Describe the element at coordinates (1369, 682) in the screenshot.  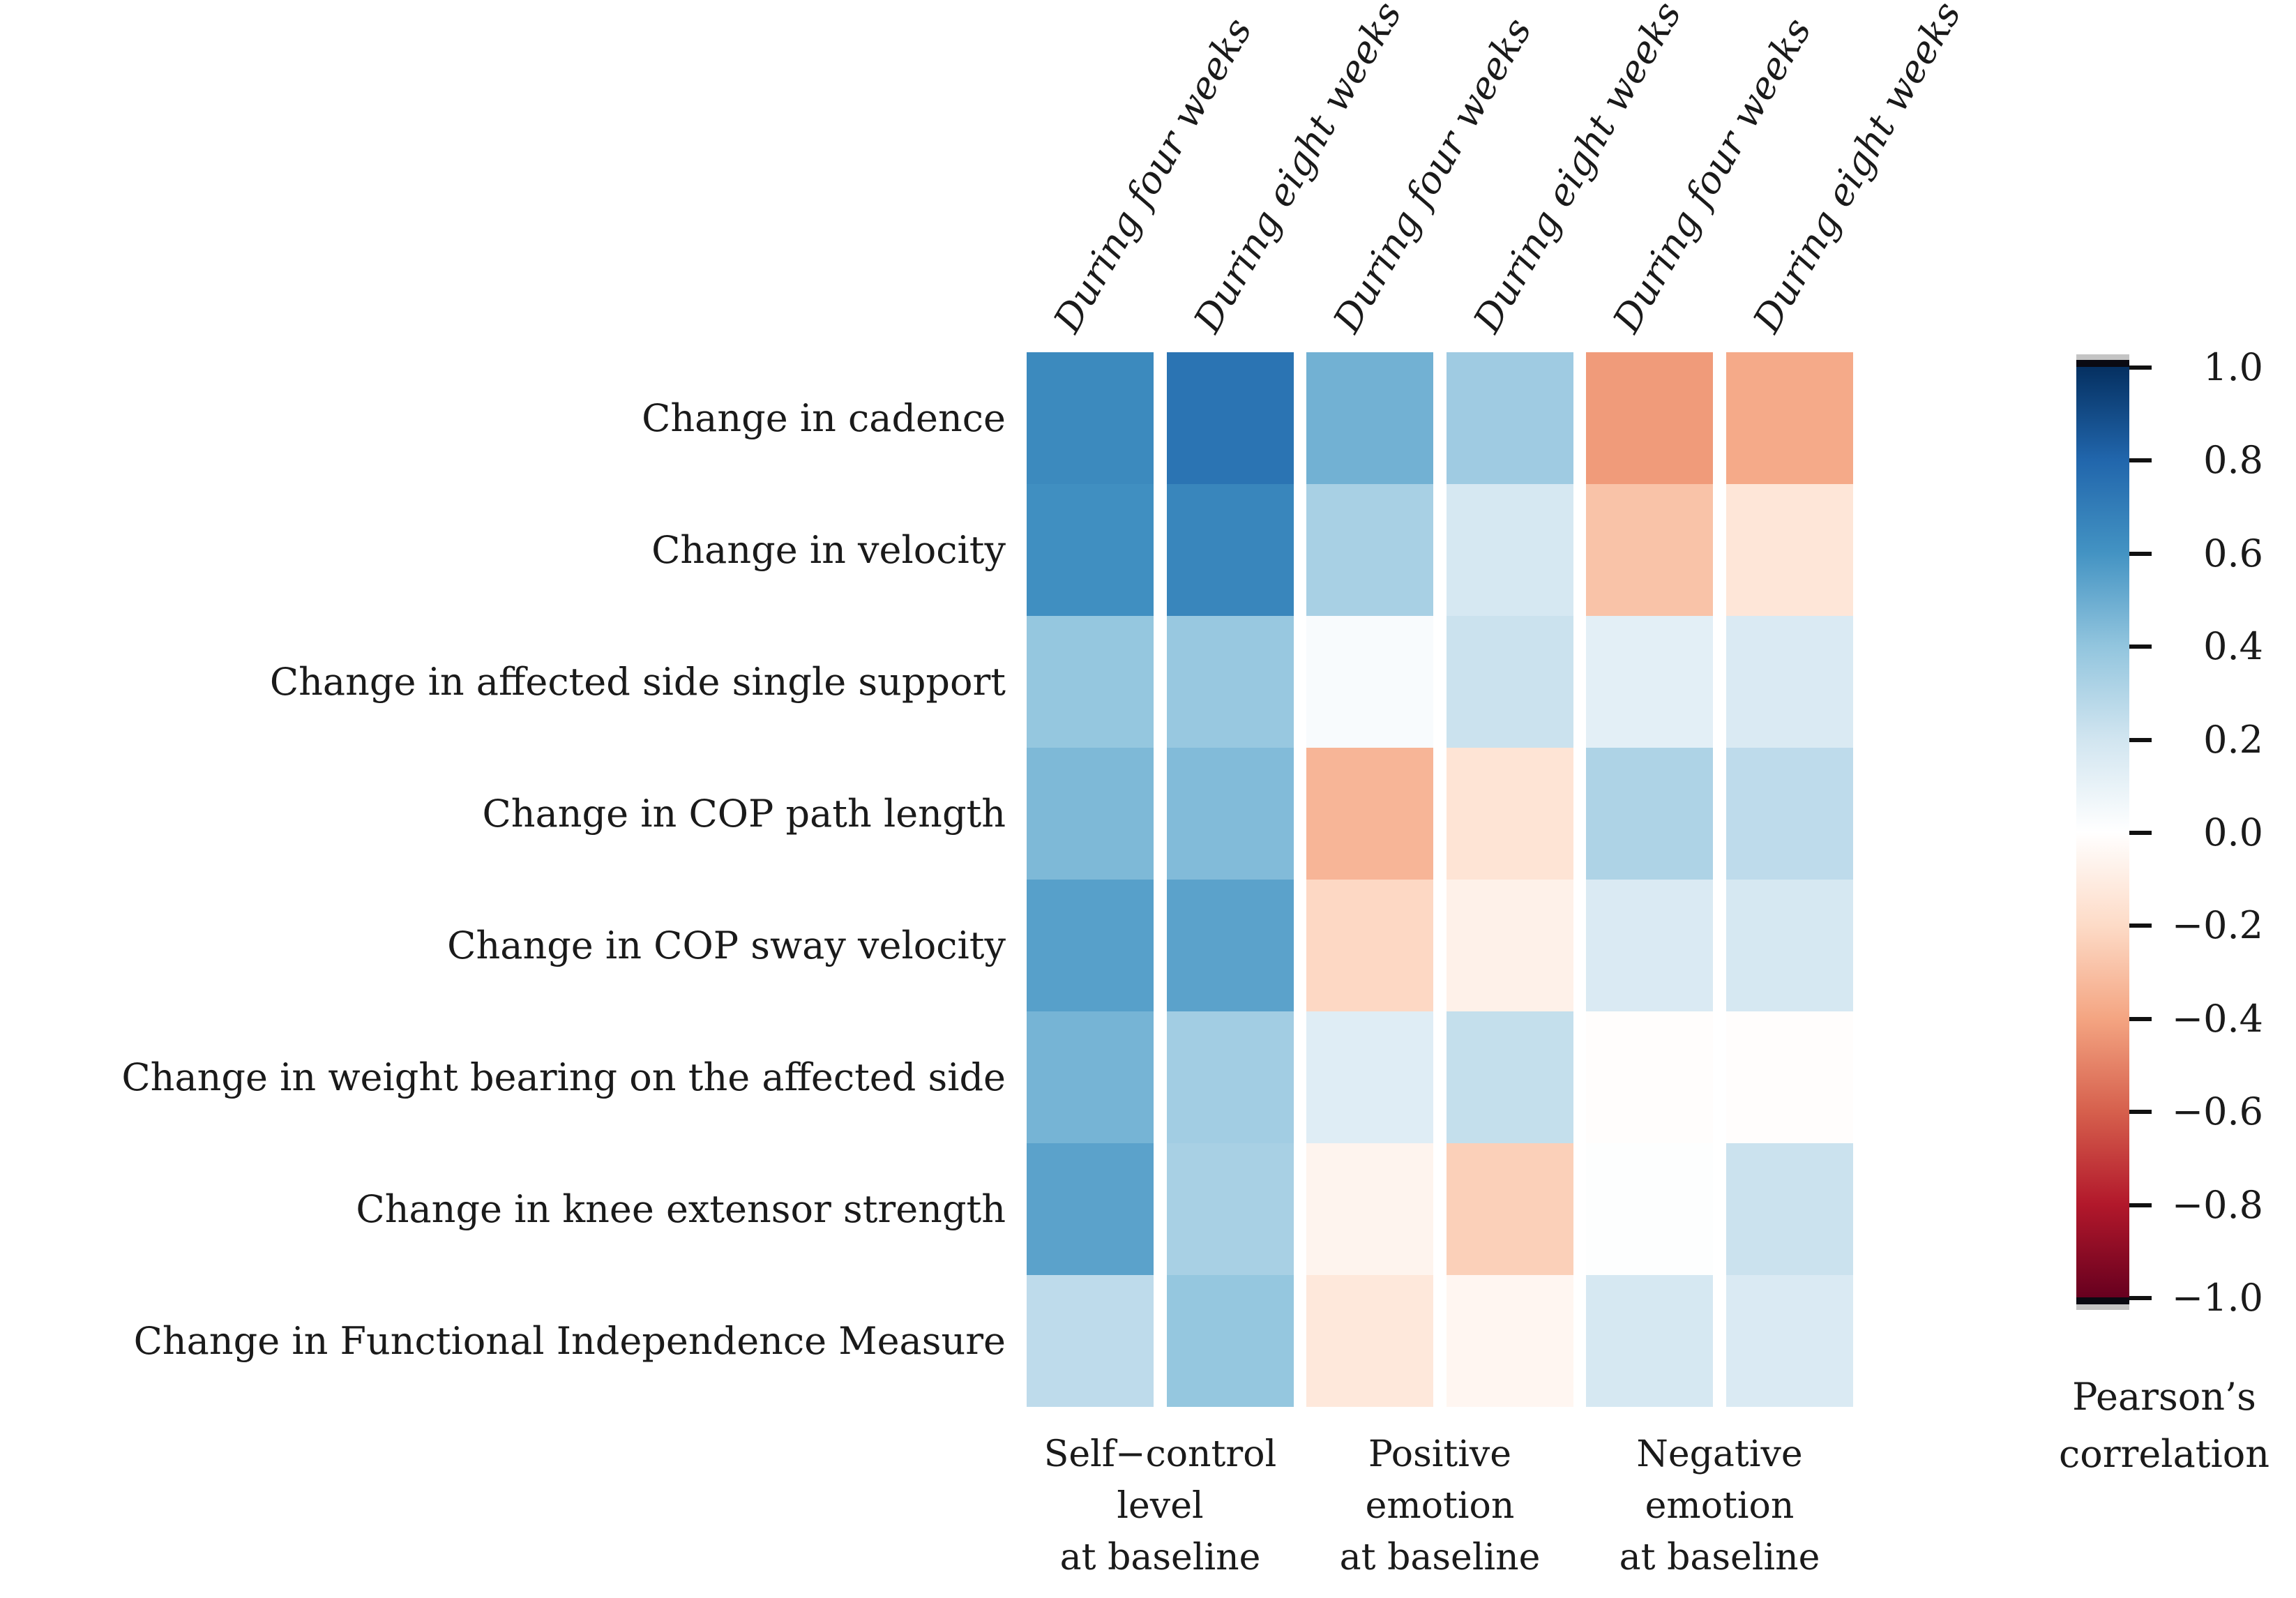
I see `heatmap-cell-r3c3` at that location.